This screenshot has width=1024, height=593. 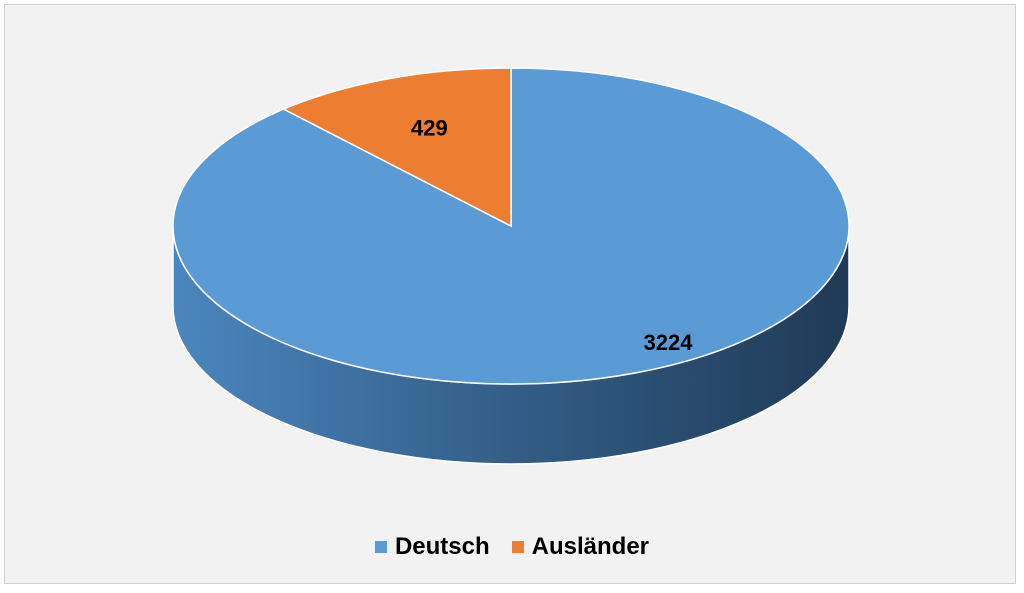 What do you see at coordinates (442, 546) in the screenshot?
I see `legend-label-deutsch: Deutsch` at bounding box center [442, 546].